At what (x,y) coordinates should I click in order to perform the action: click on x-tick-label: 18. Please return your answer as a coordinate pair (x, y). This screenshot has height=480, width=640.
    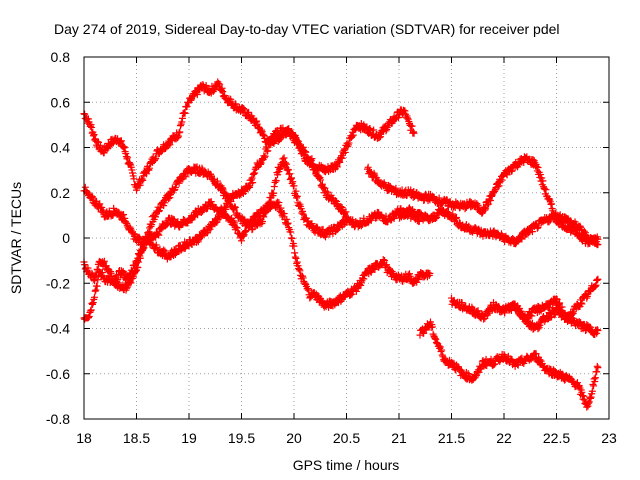
    Looking at the image, I should click on (84, 438).